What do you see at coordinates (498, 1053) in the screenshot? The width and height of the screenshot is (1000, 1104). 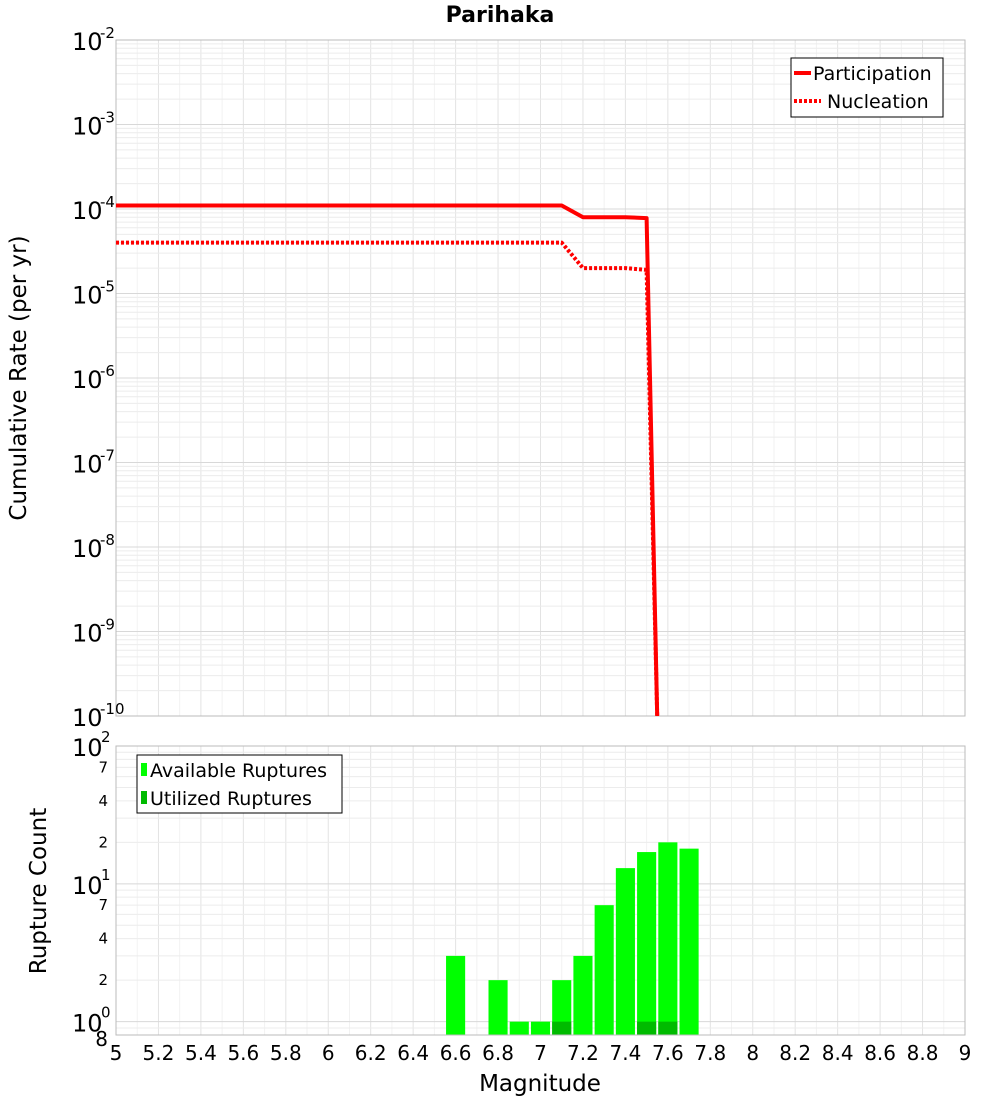 I see `x-tick-label: 6.8` at bounding box center [498, 1053].